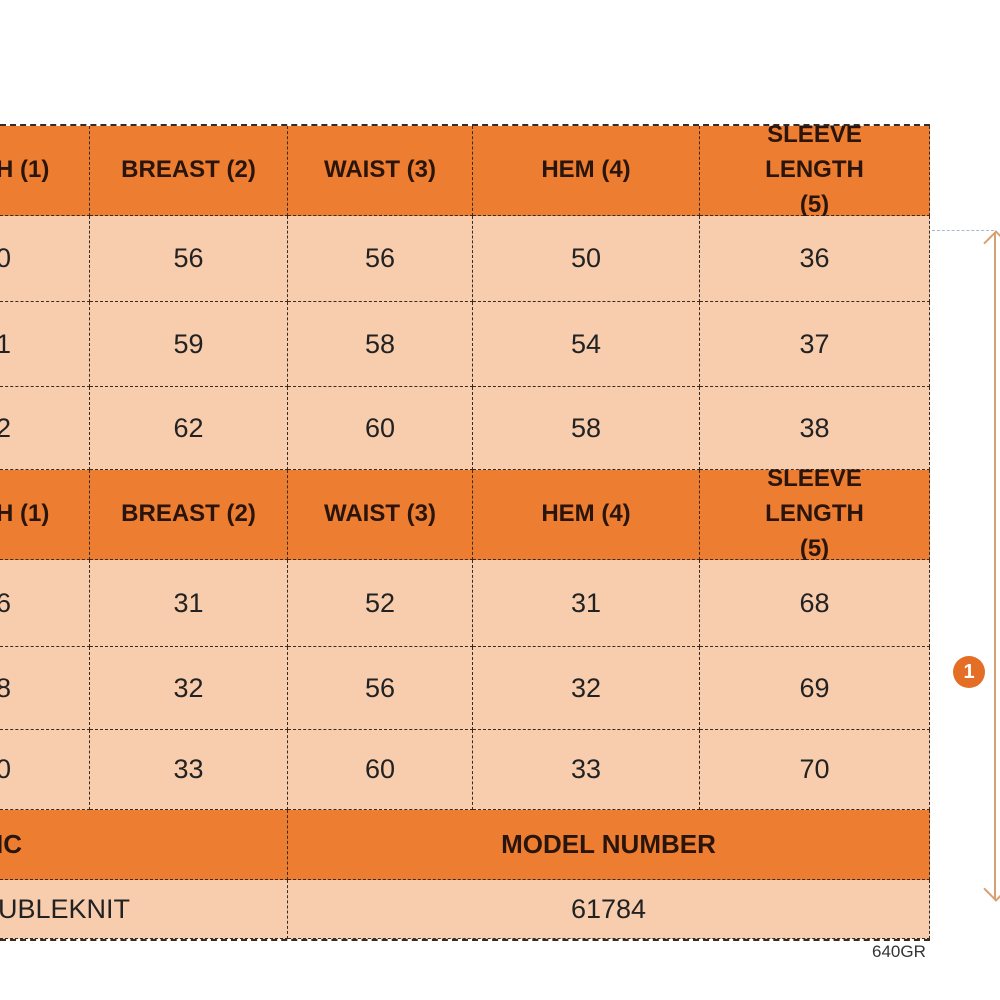  I want to click on table-cell: 52, so click(380, 603).